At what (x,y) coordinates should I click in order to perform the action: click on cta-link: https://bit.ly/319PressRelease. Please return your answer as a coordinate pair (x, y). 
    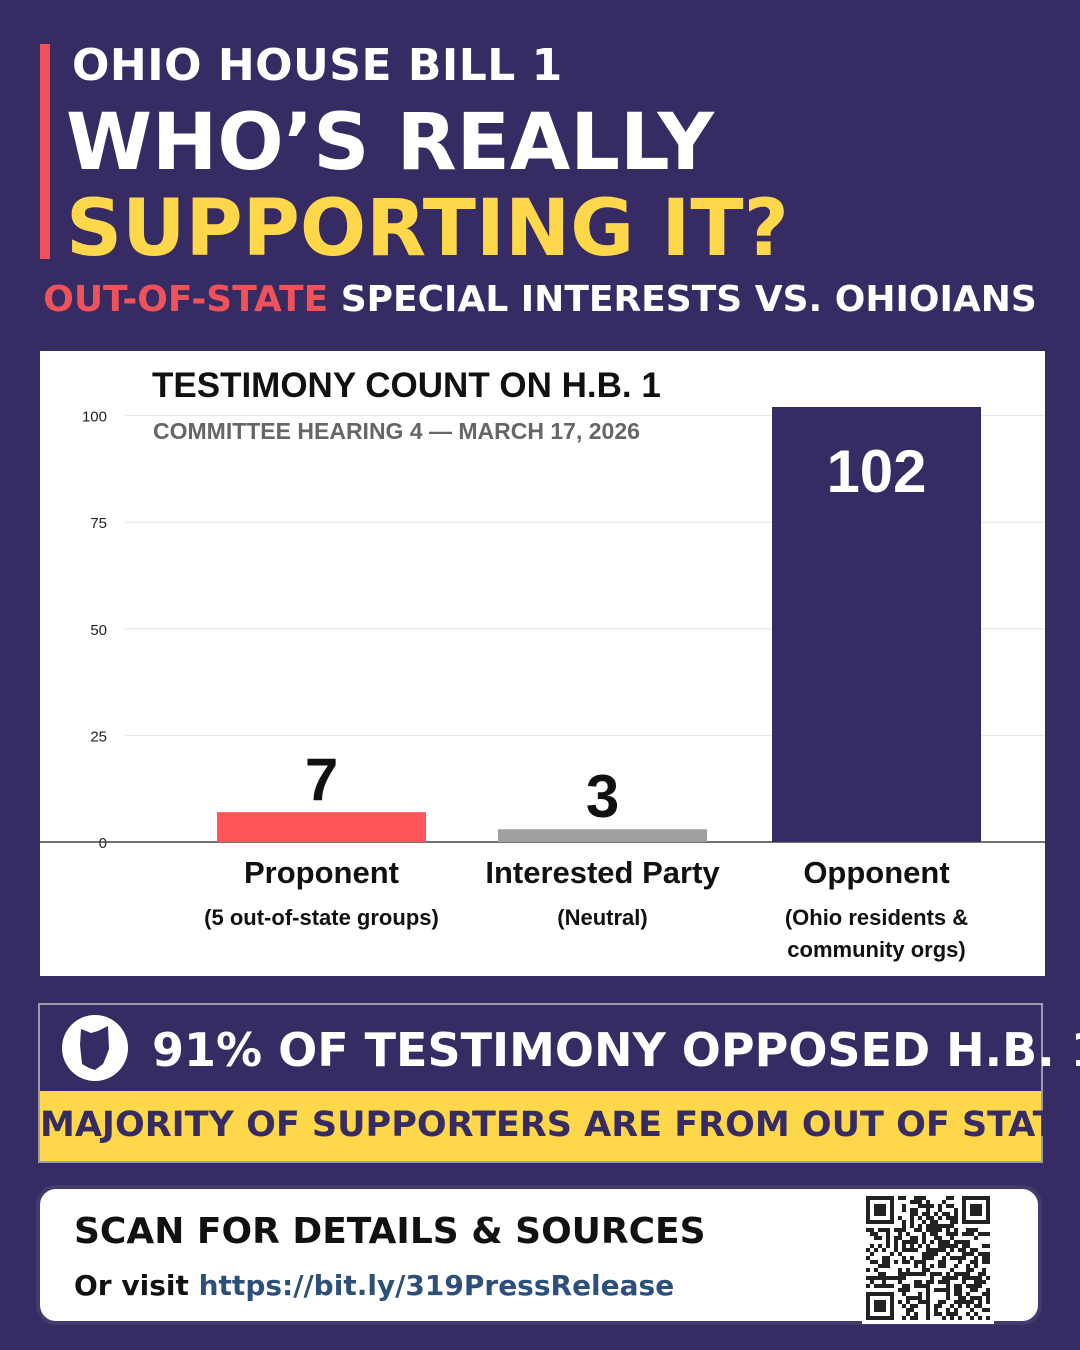
    Looking at the image, I should click on (436, 1285).